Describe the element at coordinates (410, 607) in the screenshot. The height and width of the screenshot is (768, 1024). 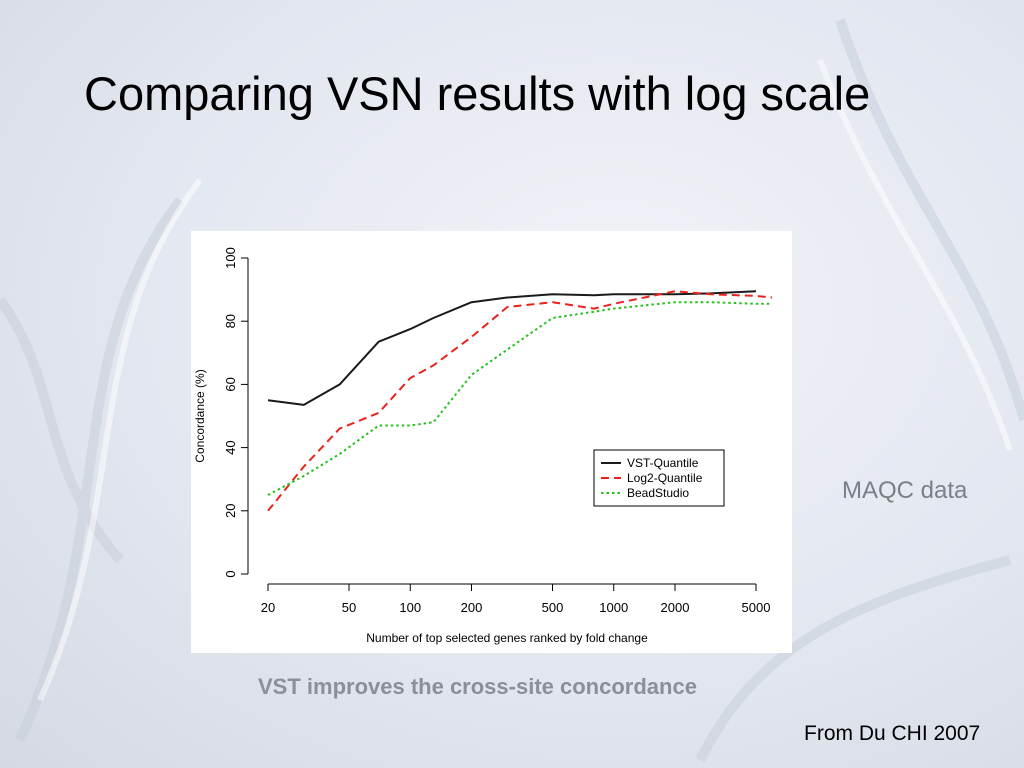
I see `x-tick-label: 100` at that location.